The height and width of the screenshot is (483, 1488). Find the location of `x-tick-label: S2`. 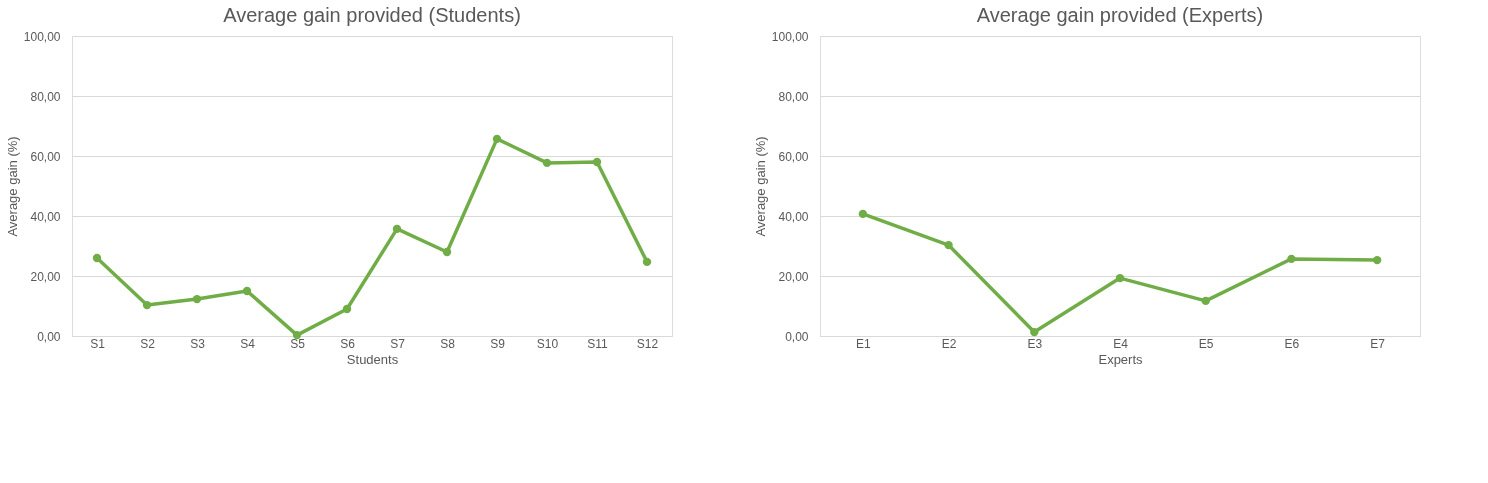

x-tick-label: S2 is located at coordinates (148, 343).